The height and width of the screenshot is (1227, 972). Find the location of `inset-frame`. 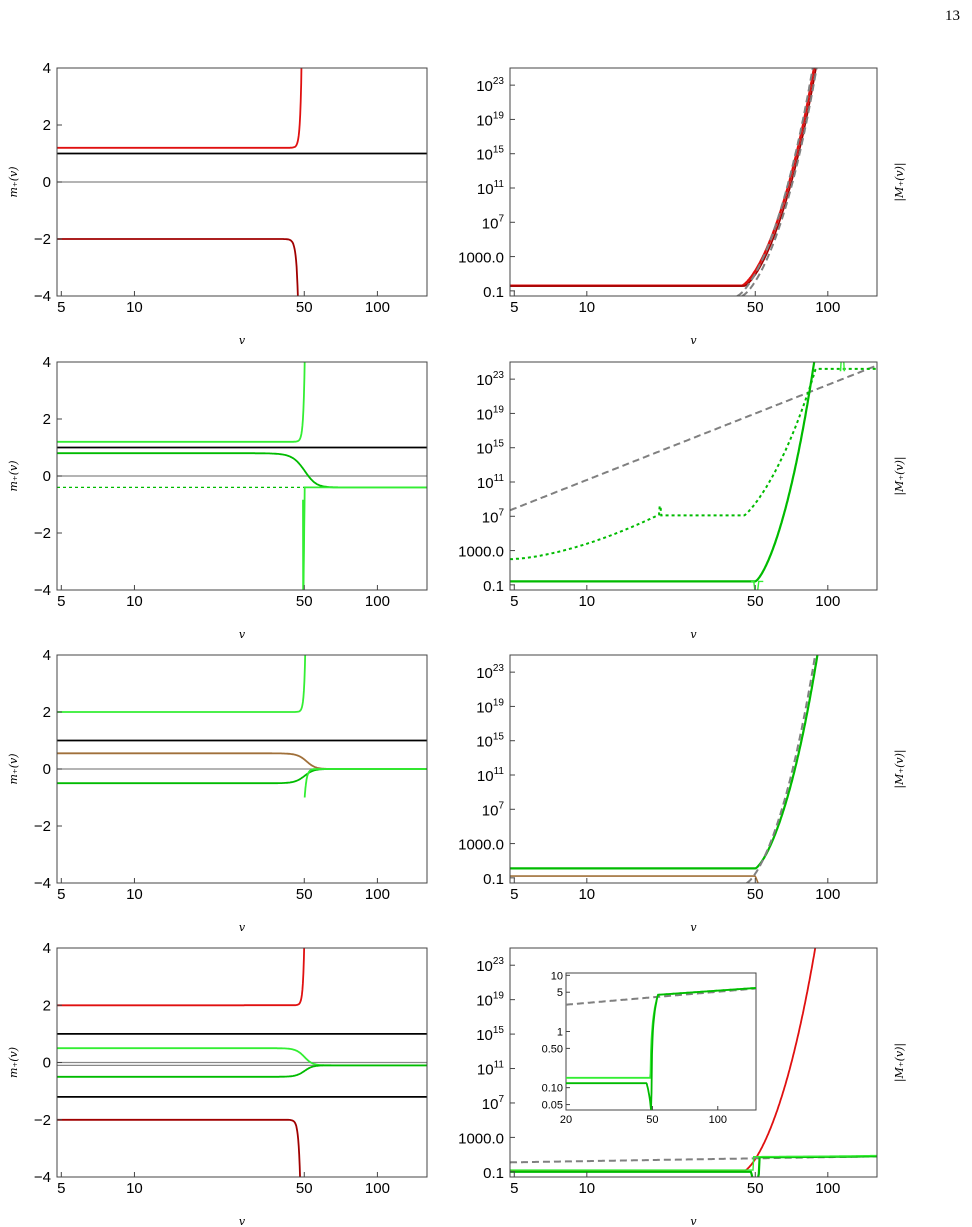

inset-frame is located at coordinates (661, 1041).